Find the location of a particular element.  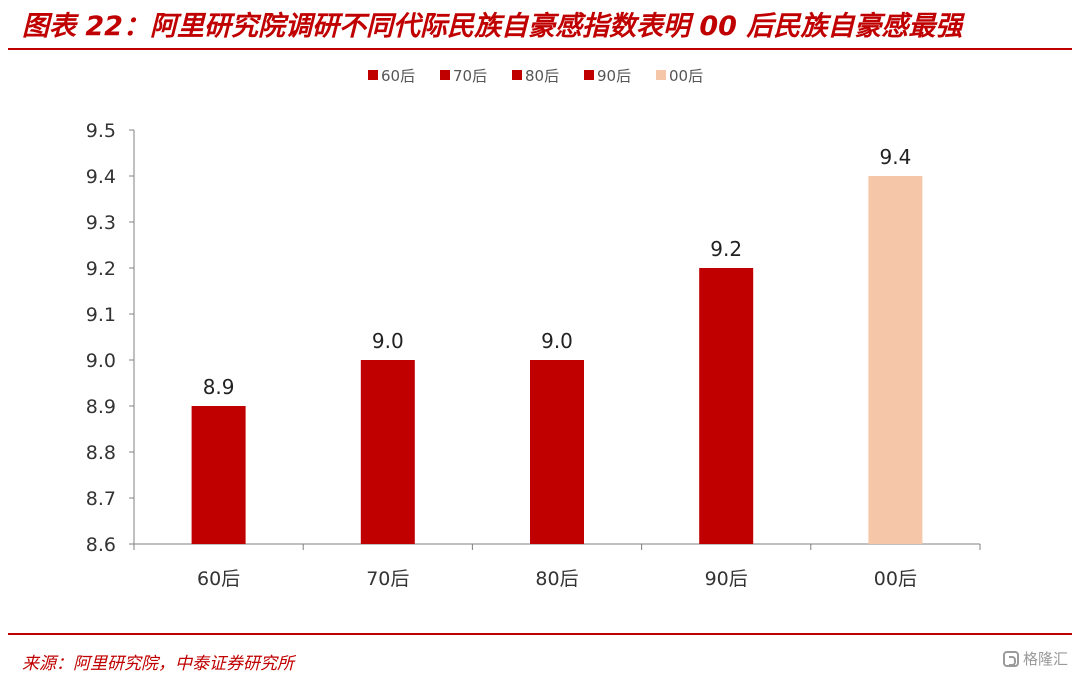

x-tick-label: 90后 is located at coordinates (726, 579).